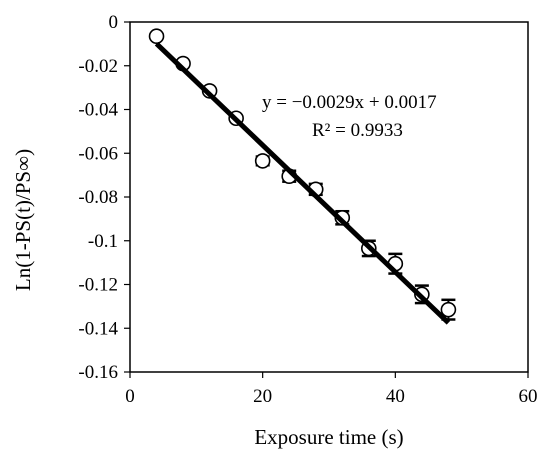  Describe the element at coordinates (98, 153) in the screenshot. I see `y-tick-label: -0.06` at that location.